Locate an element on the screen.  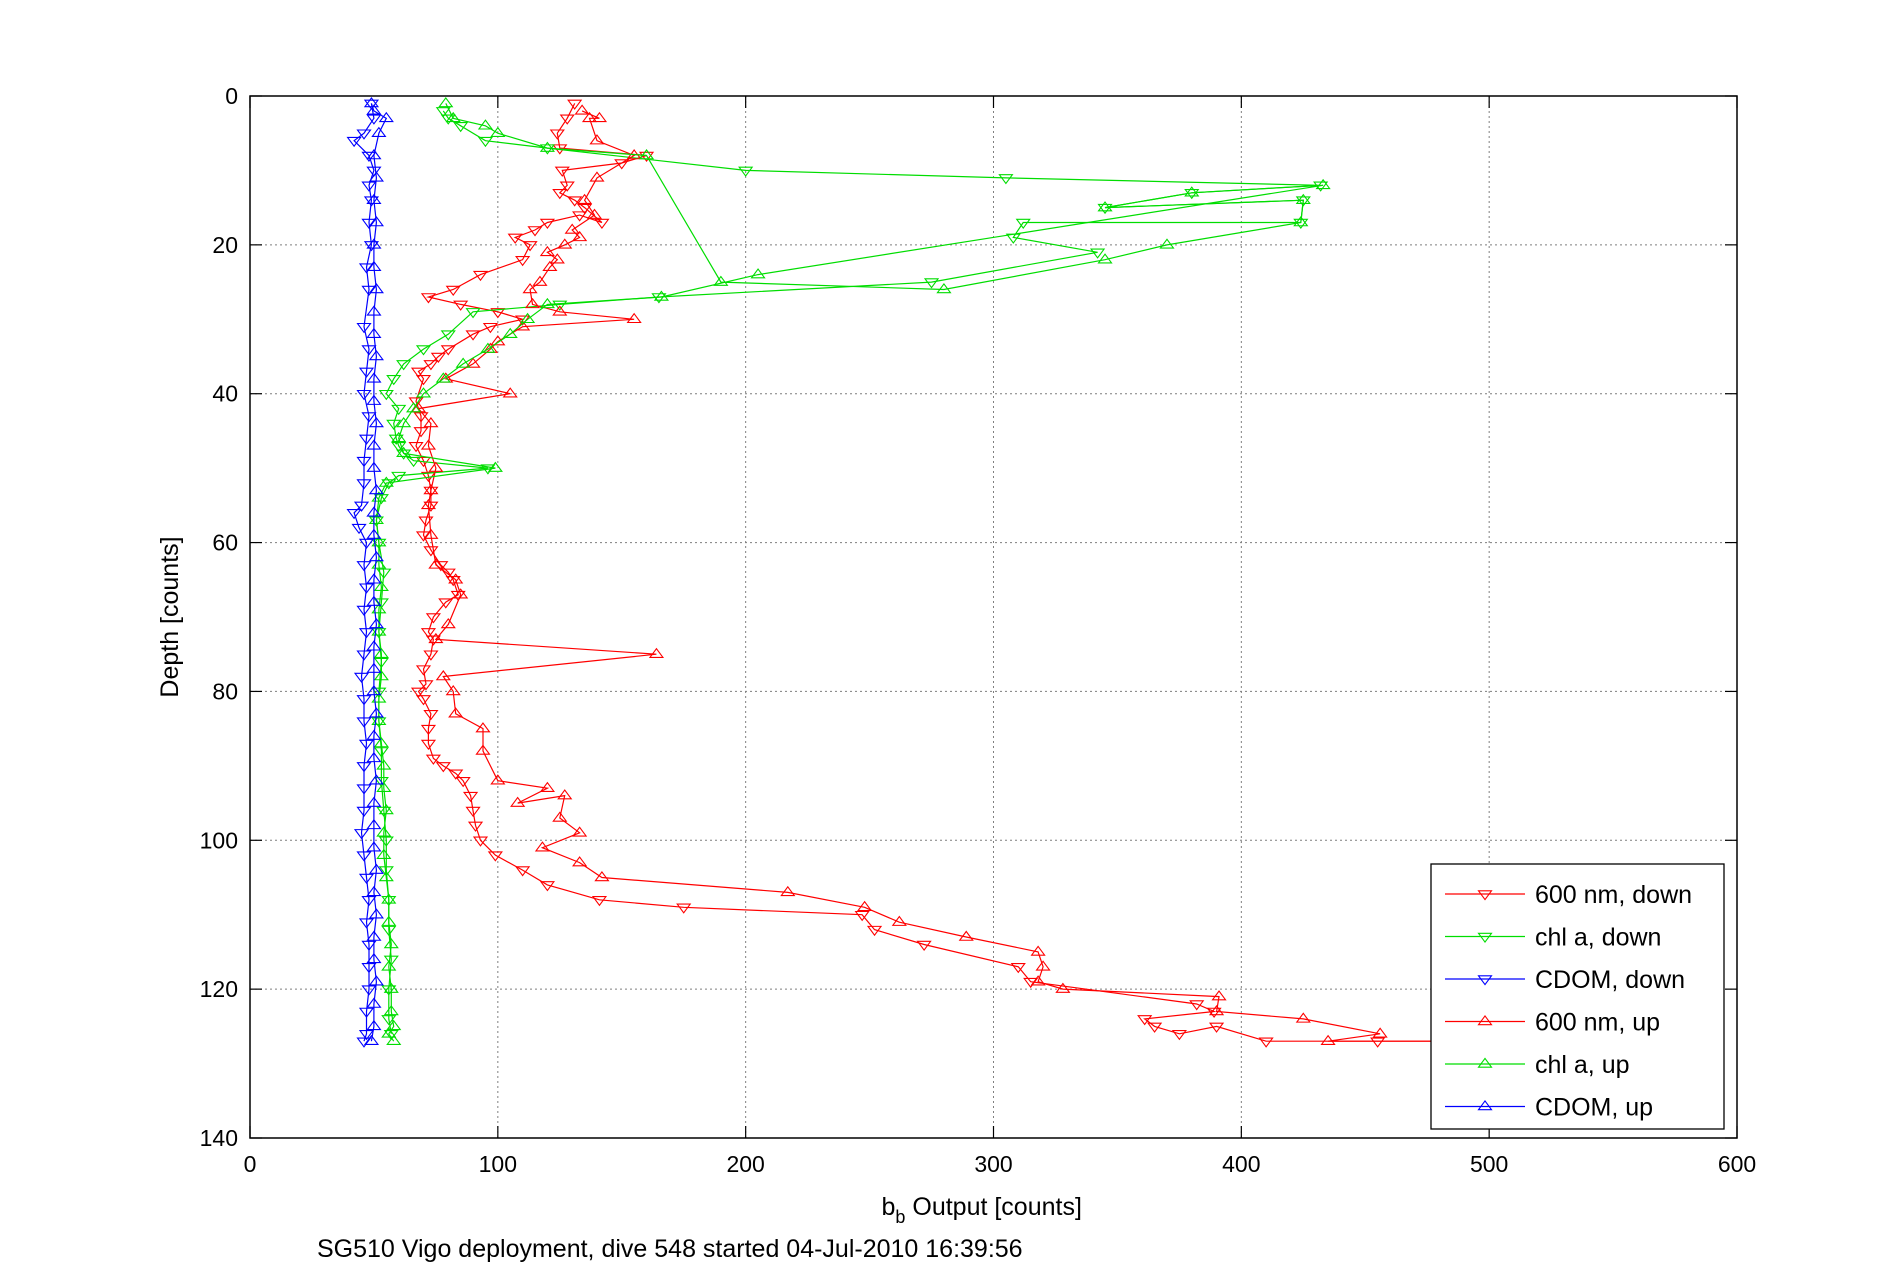
legend-label: CDOM, down is located at coordinates (1610, 980).